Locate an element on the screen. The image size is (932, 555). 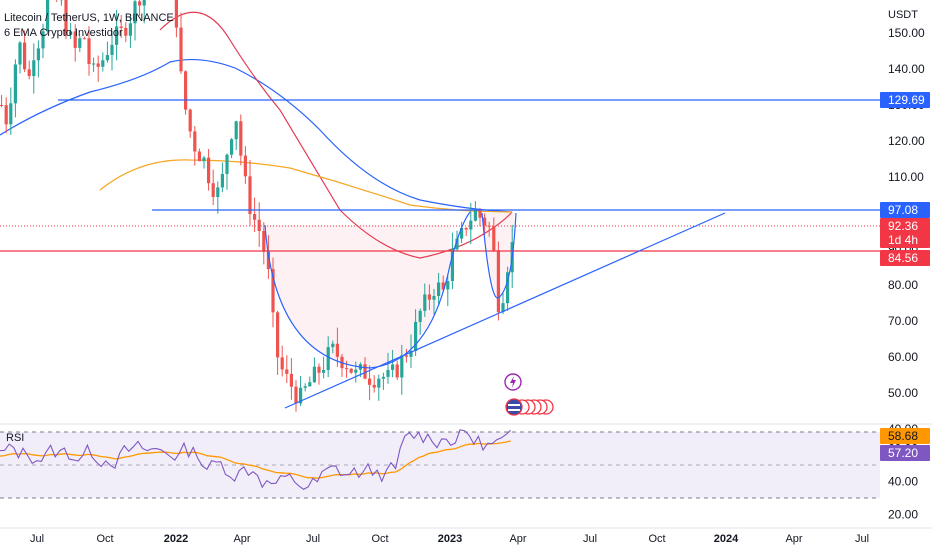
svg-text: 84.56 is located at coordinates (903, 258).